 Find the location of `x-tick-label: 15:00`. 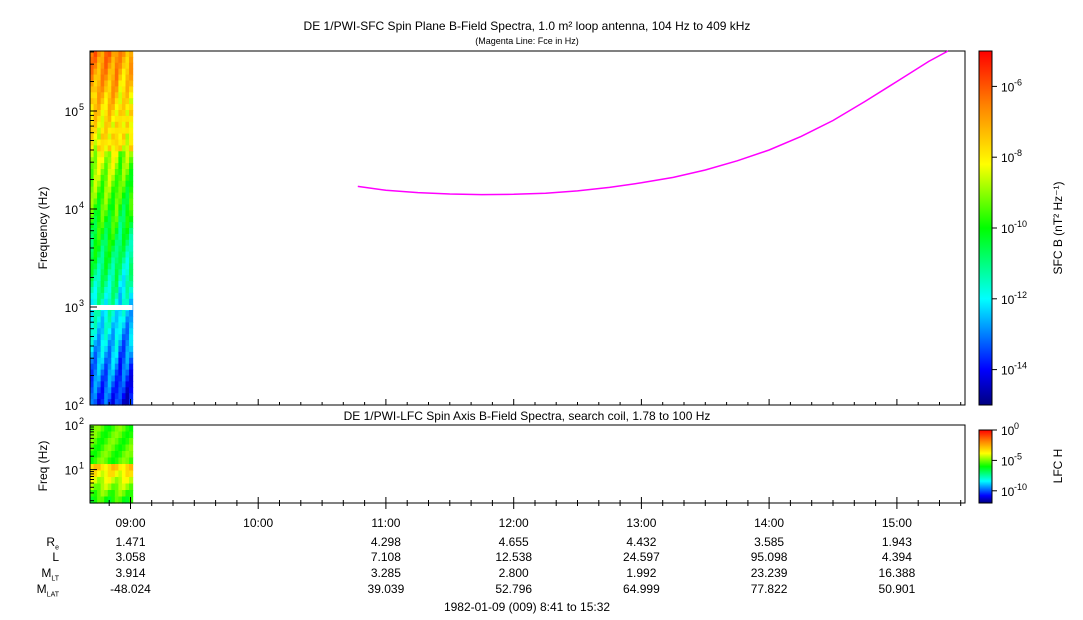

x-tick-label: 15:00 is located at coordinates (897, 523).